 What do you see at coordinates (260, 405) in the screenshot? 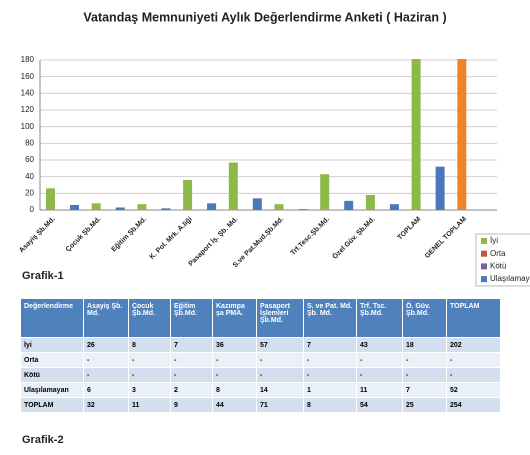
I see `table-row: TOPLAM 32 11 9 44 71 8 54 25 254` at bounding box center [260, 405].